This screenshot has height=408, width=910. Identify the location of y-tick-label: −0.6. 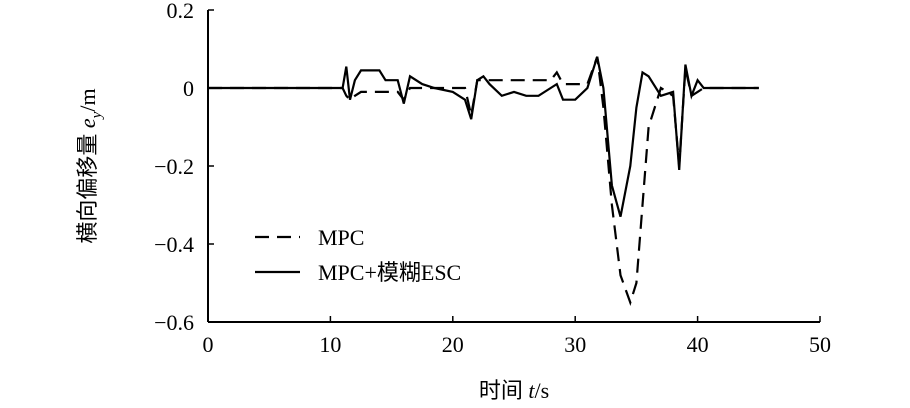
(174, 322).